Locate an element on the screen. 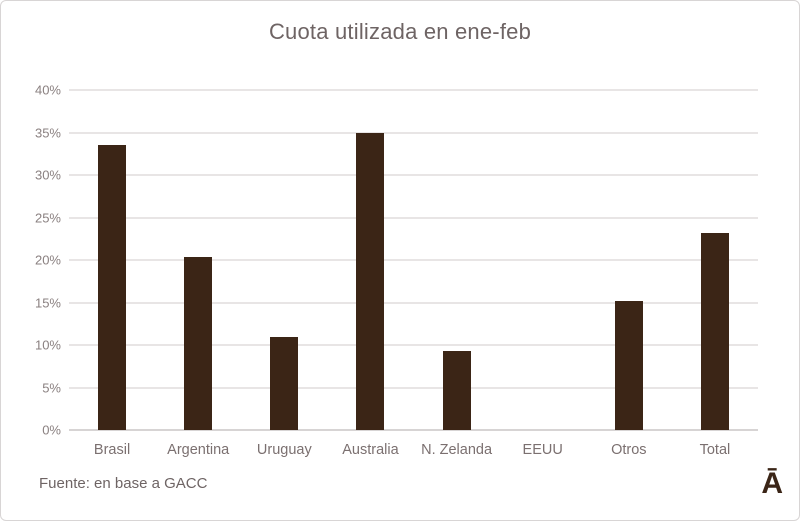 This screenshot has height=521, width=800. x-axis-tick-label: Total is located at coordinates (715, 450).